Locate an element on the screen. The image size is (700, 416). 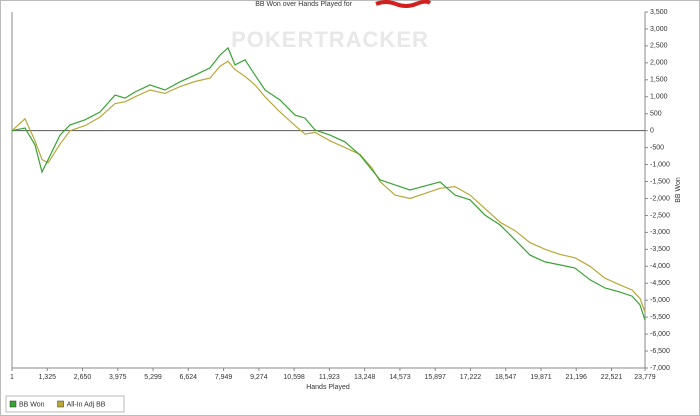
x-tick-label: 18,547 is located at coordinates (506, 377).